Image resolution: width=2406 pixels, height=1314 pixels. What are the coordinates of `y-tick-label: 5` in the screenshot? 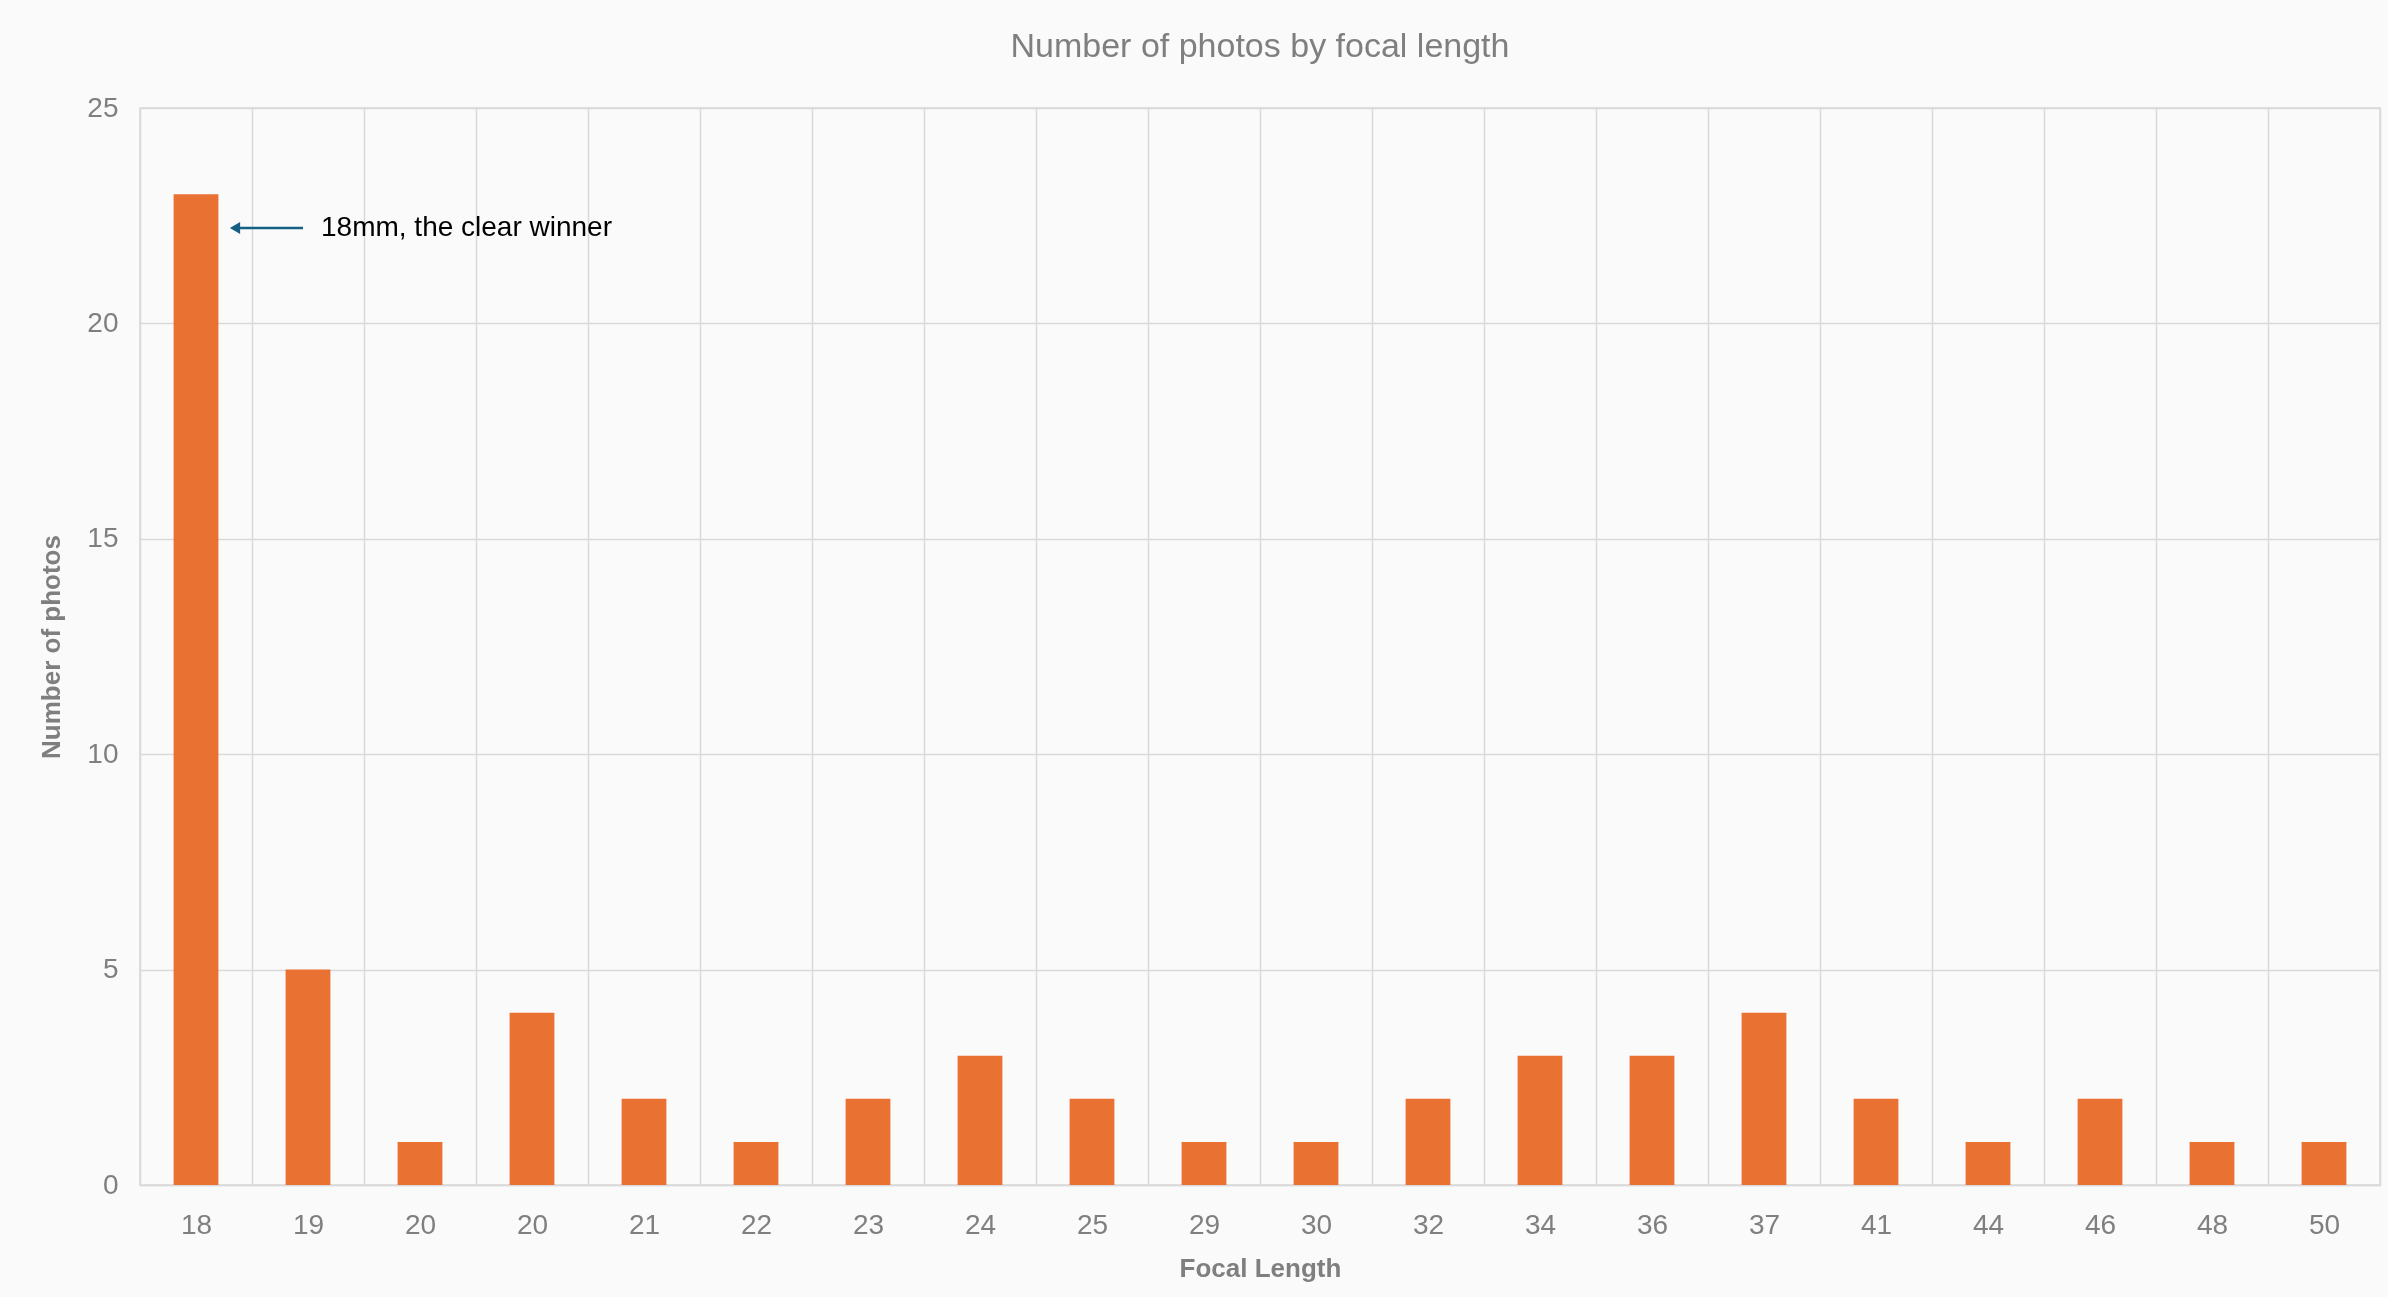 It's located at (110, 969).